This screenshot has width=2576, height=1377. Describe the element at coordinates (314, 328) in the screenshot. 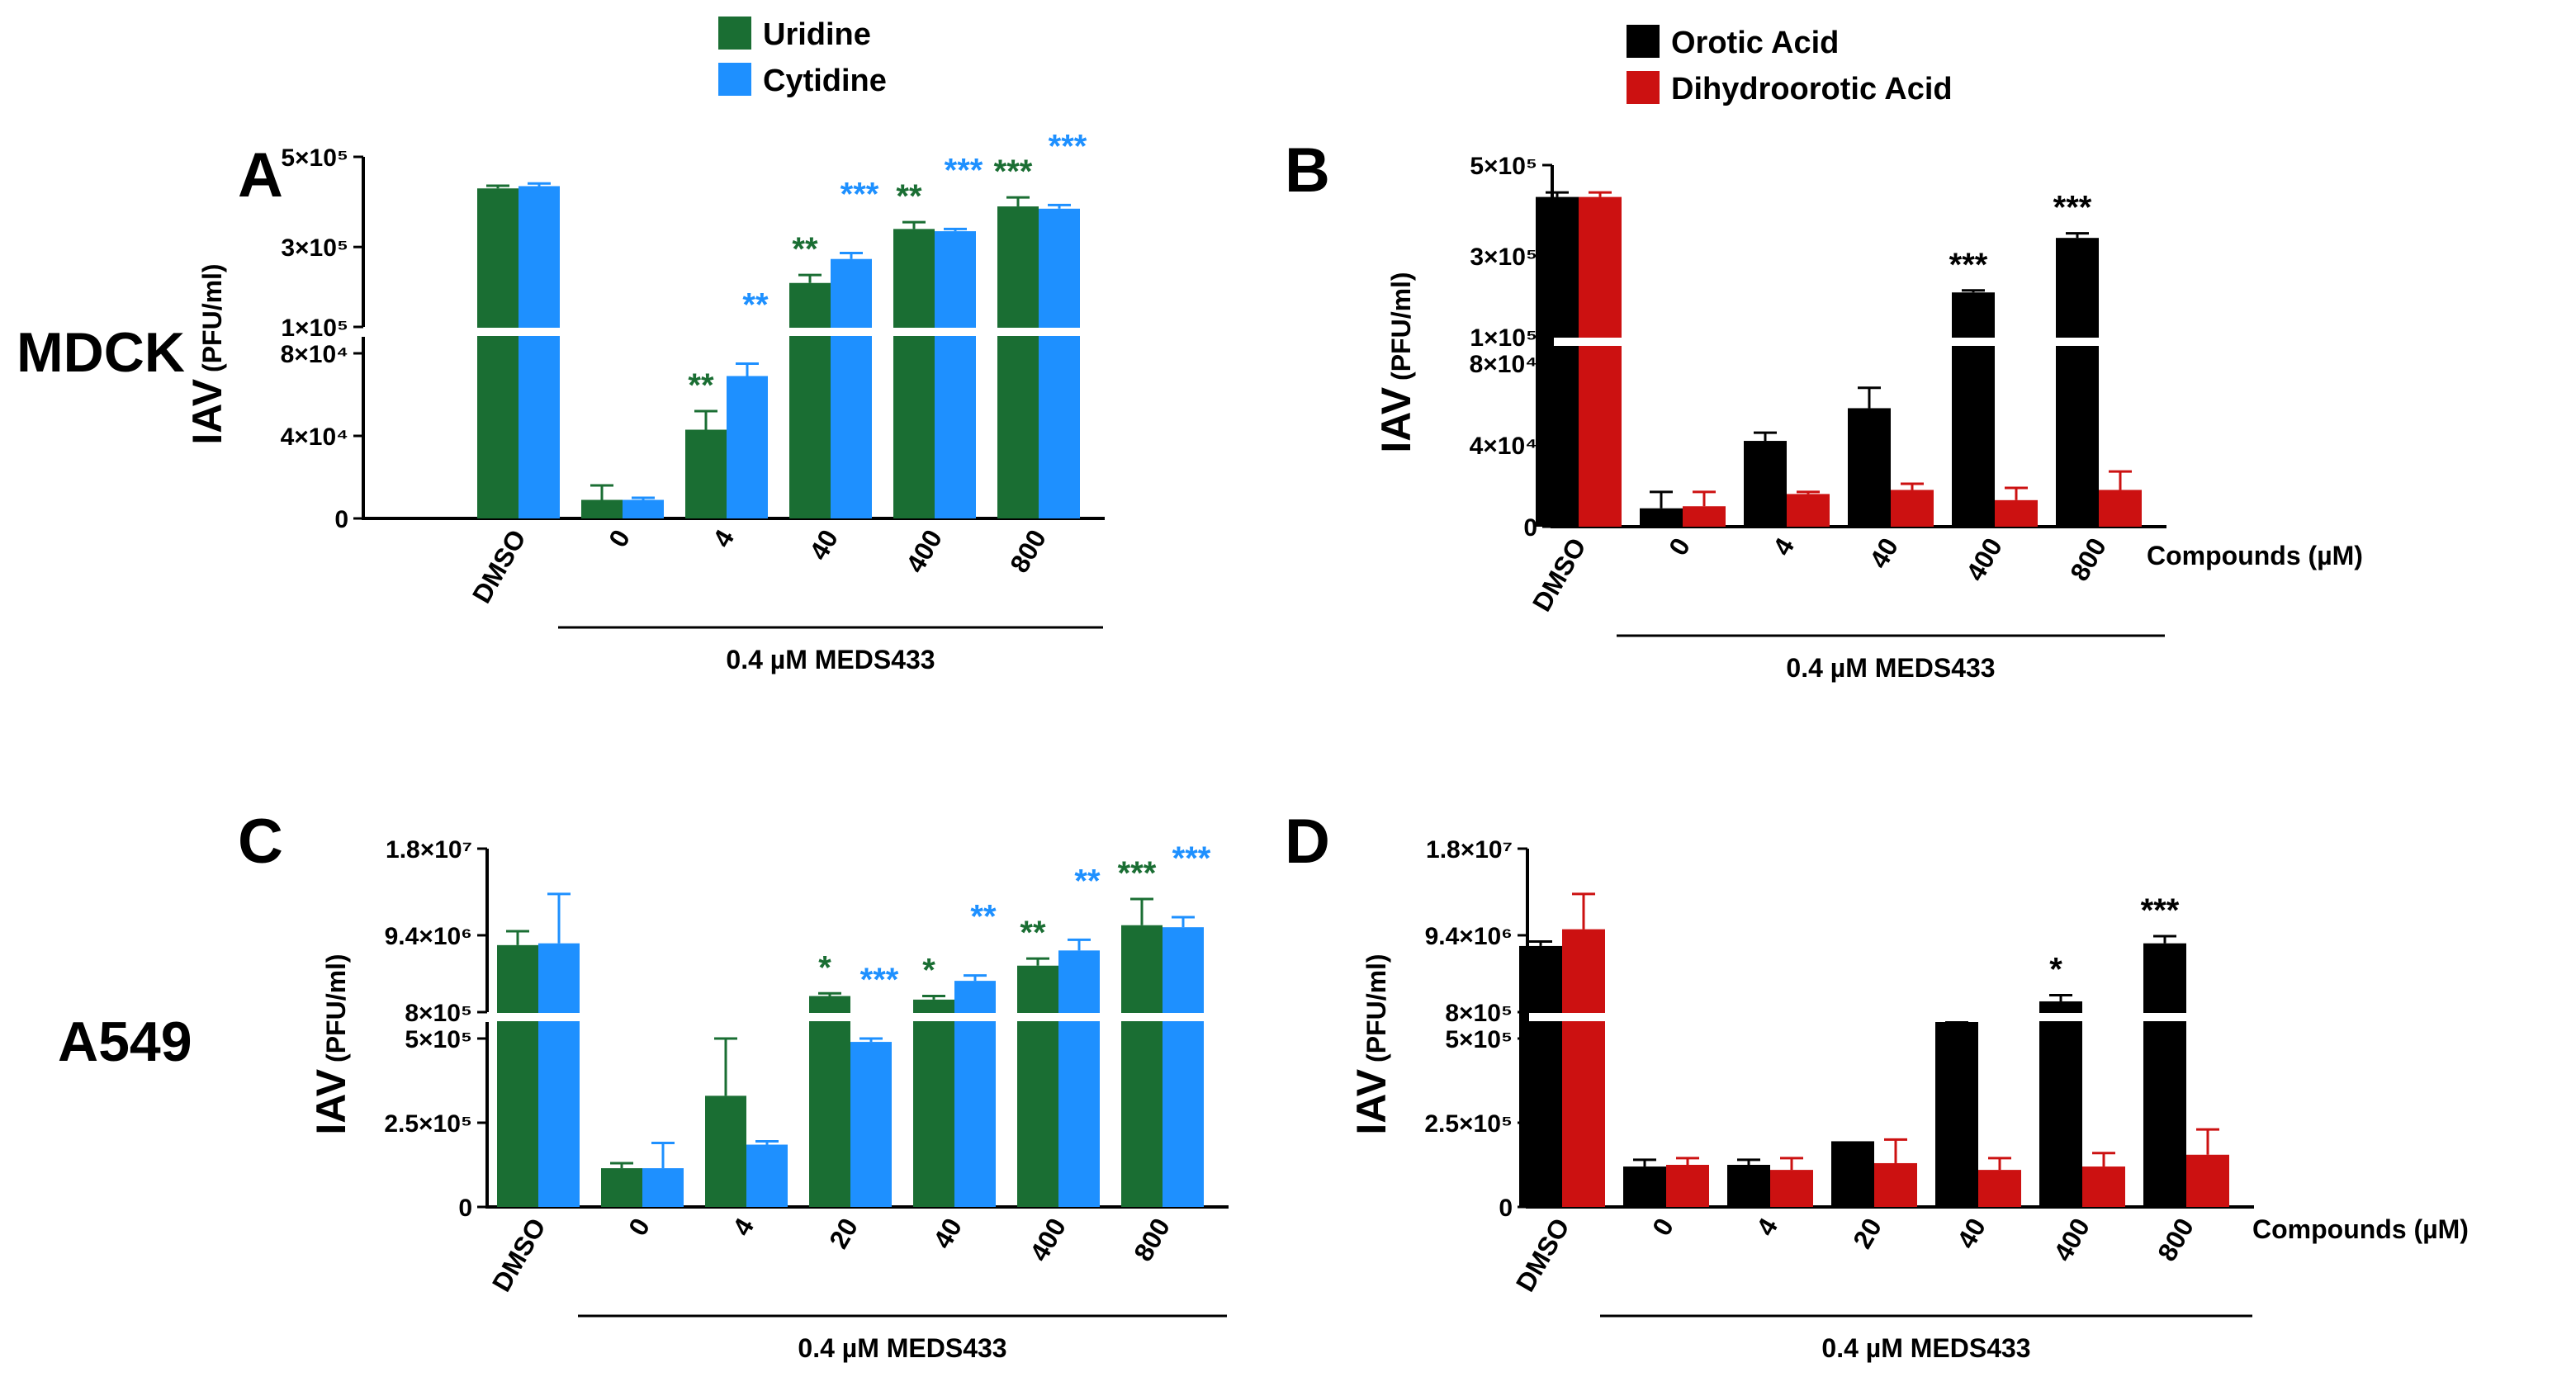

I see `y-tick-label: 1×10⁵` at that location.